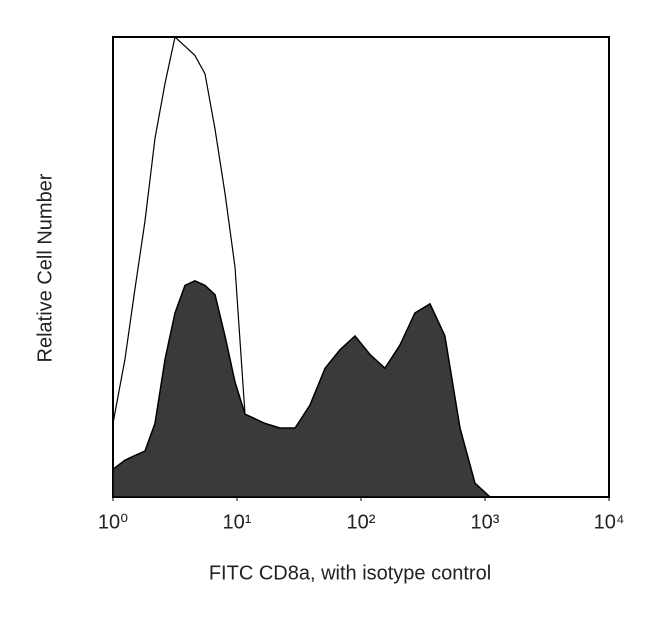 The width and height of the screenshot is (650, 622). Describe the element at coordinates (609, 522) in the screenshot. I see `x-tick-label: 10⁴` at that location.